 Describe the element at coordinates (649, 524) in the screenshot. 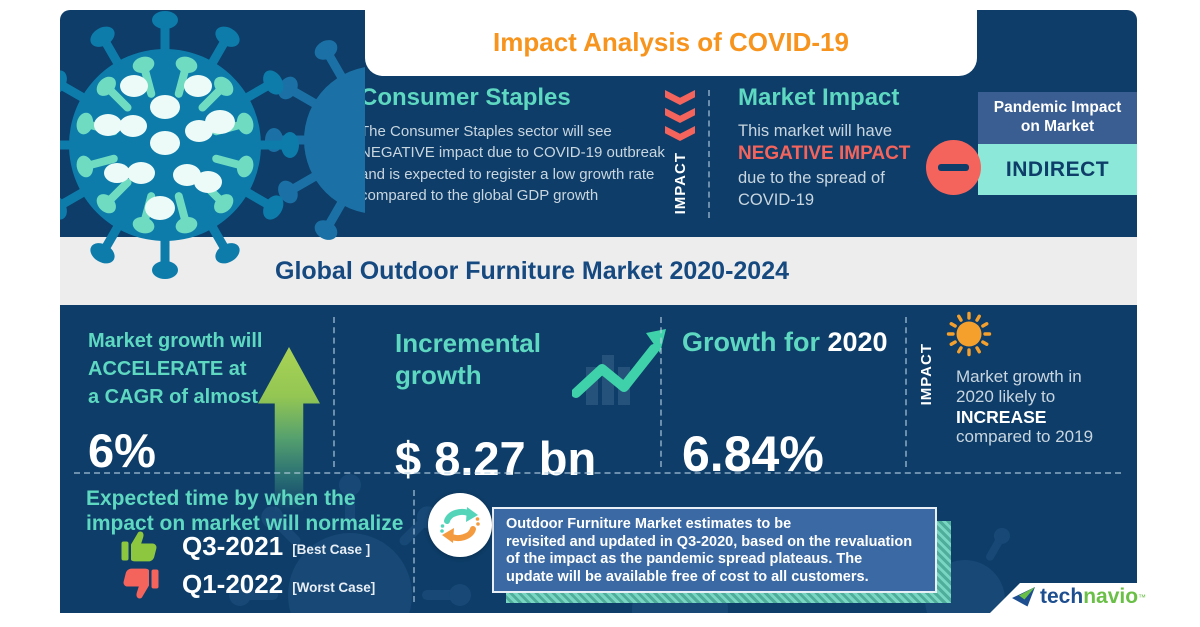

I see `note-line: Outdoor Furniture Market estimates to be` at that location.